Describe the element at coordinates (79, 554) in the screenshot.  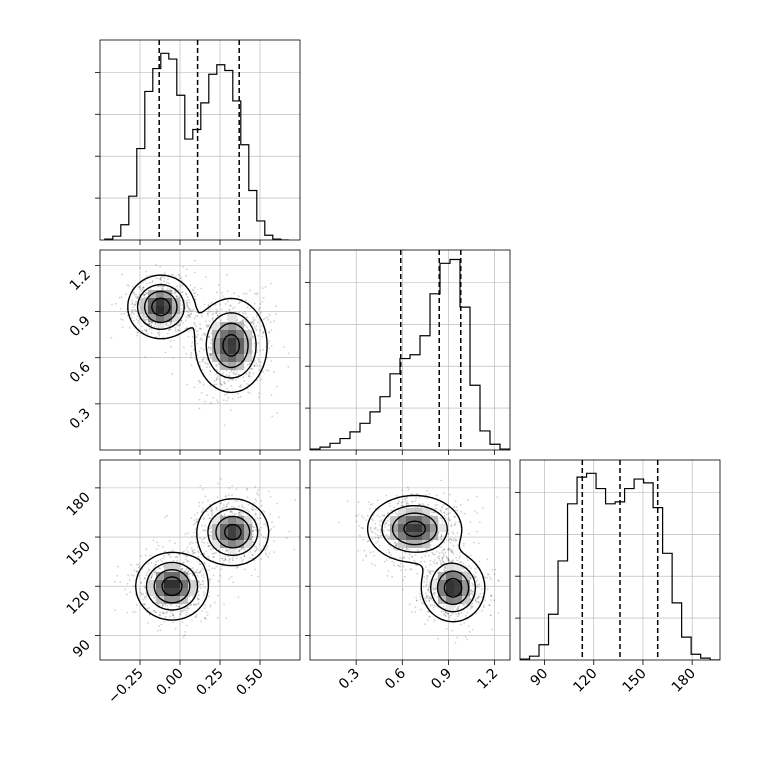
I see `y-tick-label: 150` at that location.